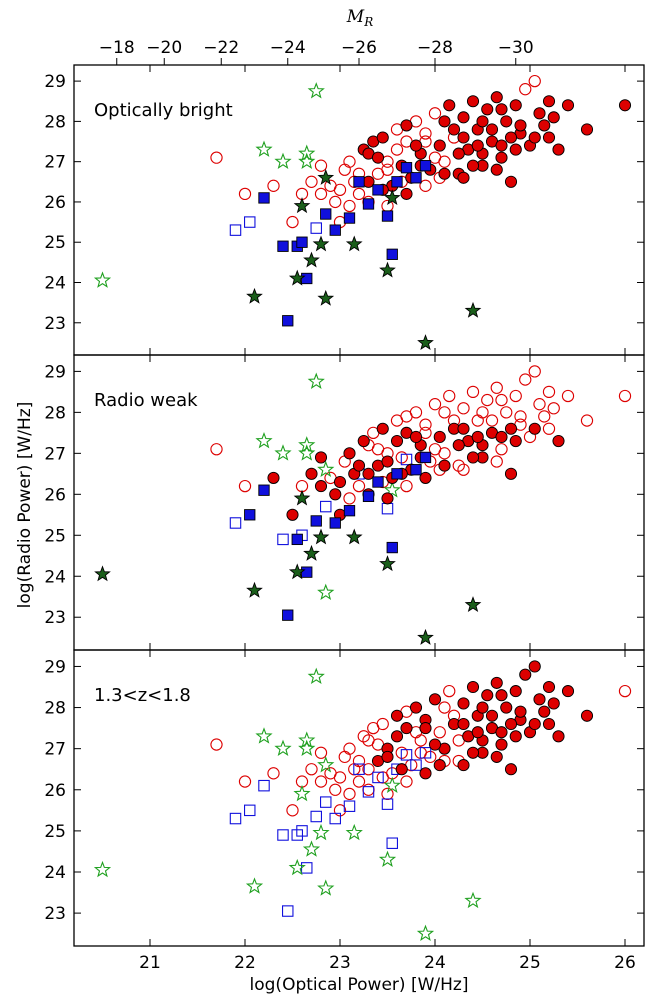 This screenshot has width=654, height=996. I want to click on y-axis-title: log(Radio Power) [W/Hz], so click(25, 505).